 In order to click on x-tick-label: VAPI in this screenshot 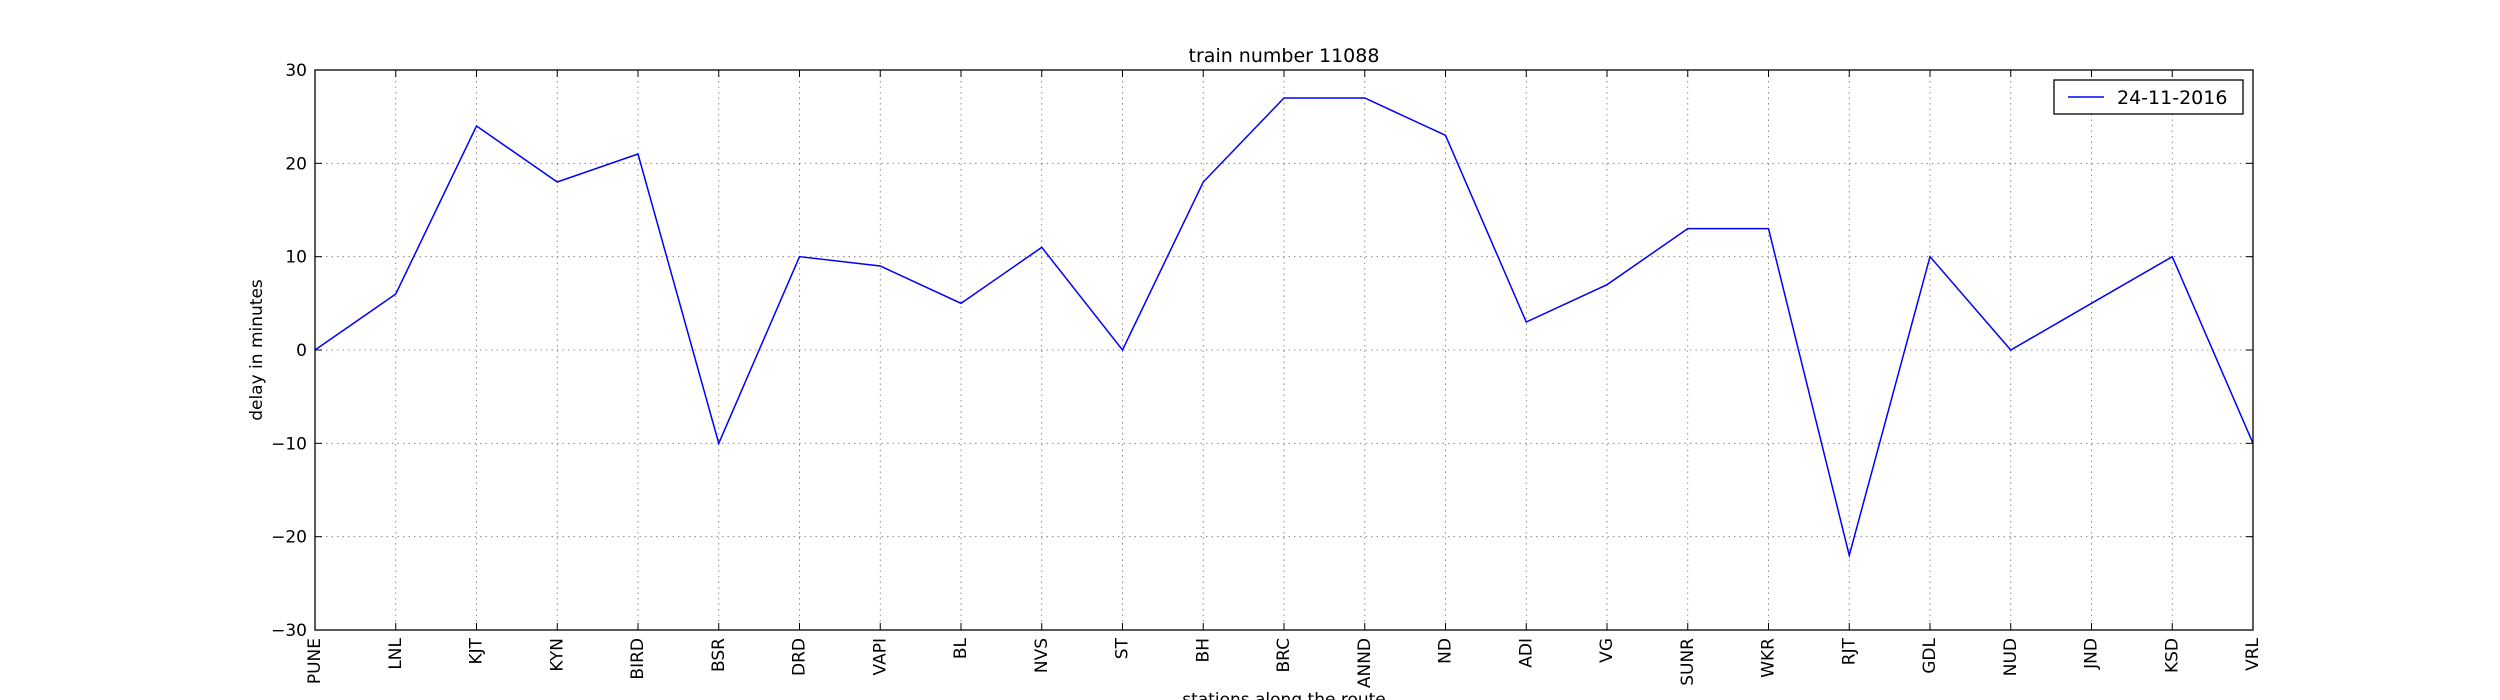, I will do `click(880, 656)`.